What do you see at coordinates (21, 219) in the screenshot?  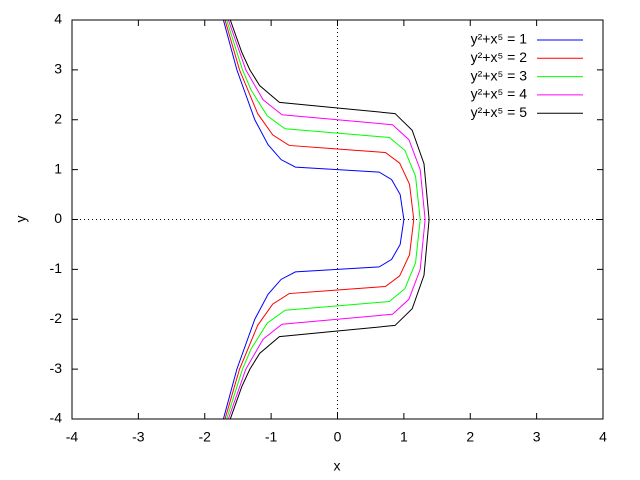 I see `y-axis-label: y` at bounding box center [21, 219].